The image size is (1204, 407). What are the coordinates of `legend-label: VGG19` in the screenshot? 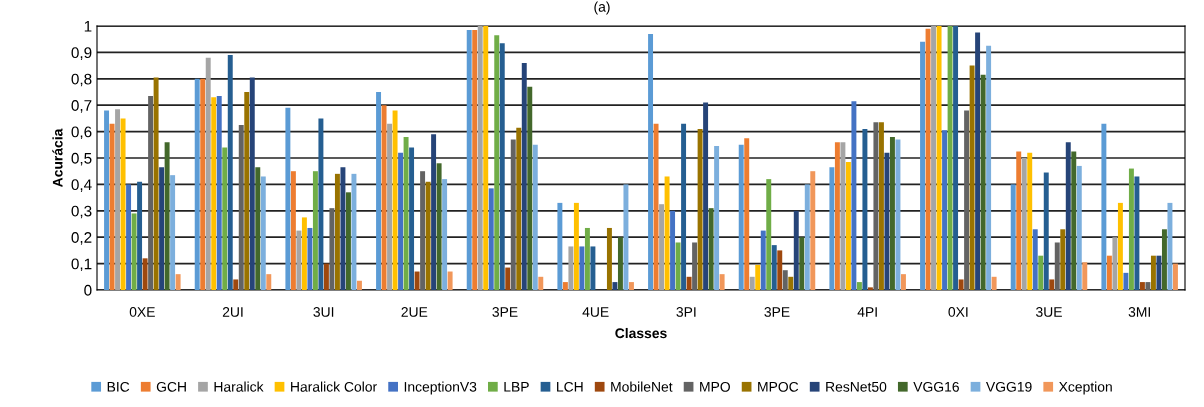 It's located at (1009, 386).